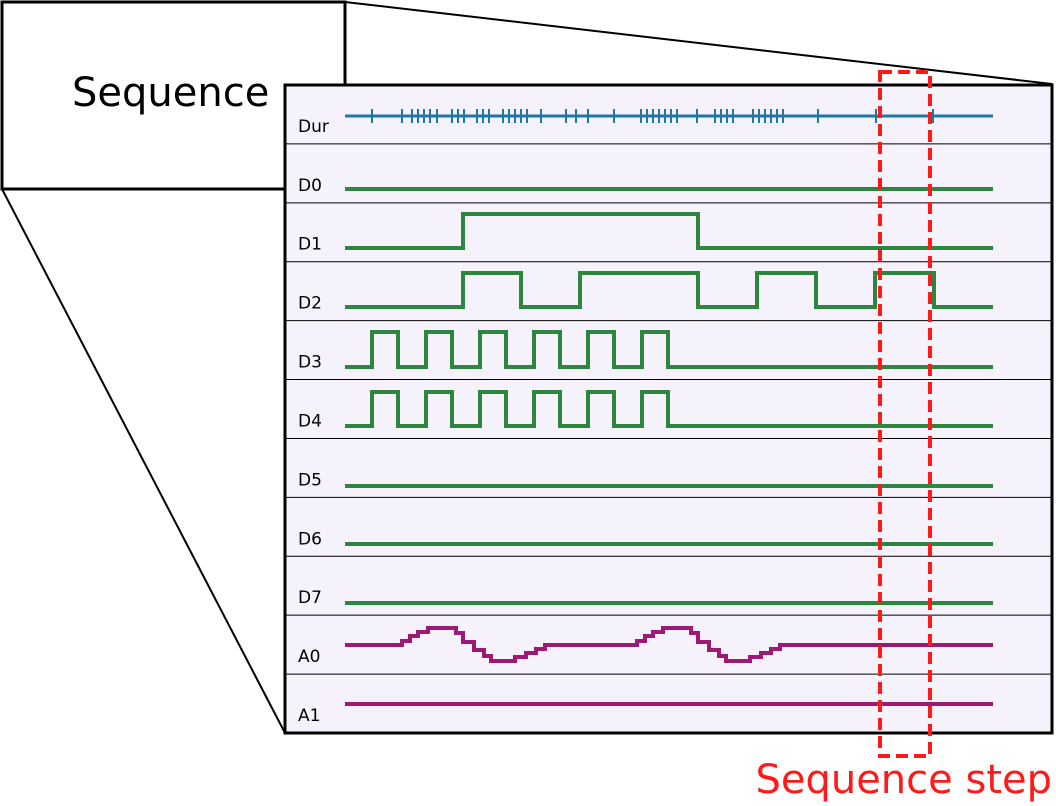 Image resolution: width=1056 pixels, height=806 pixels. I want to click on wave-d3, so click(669, 349).